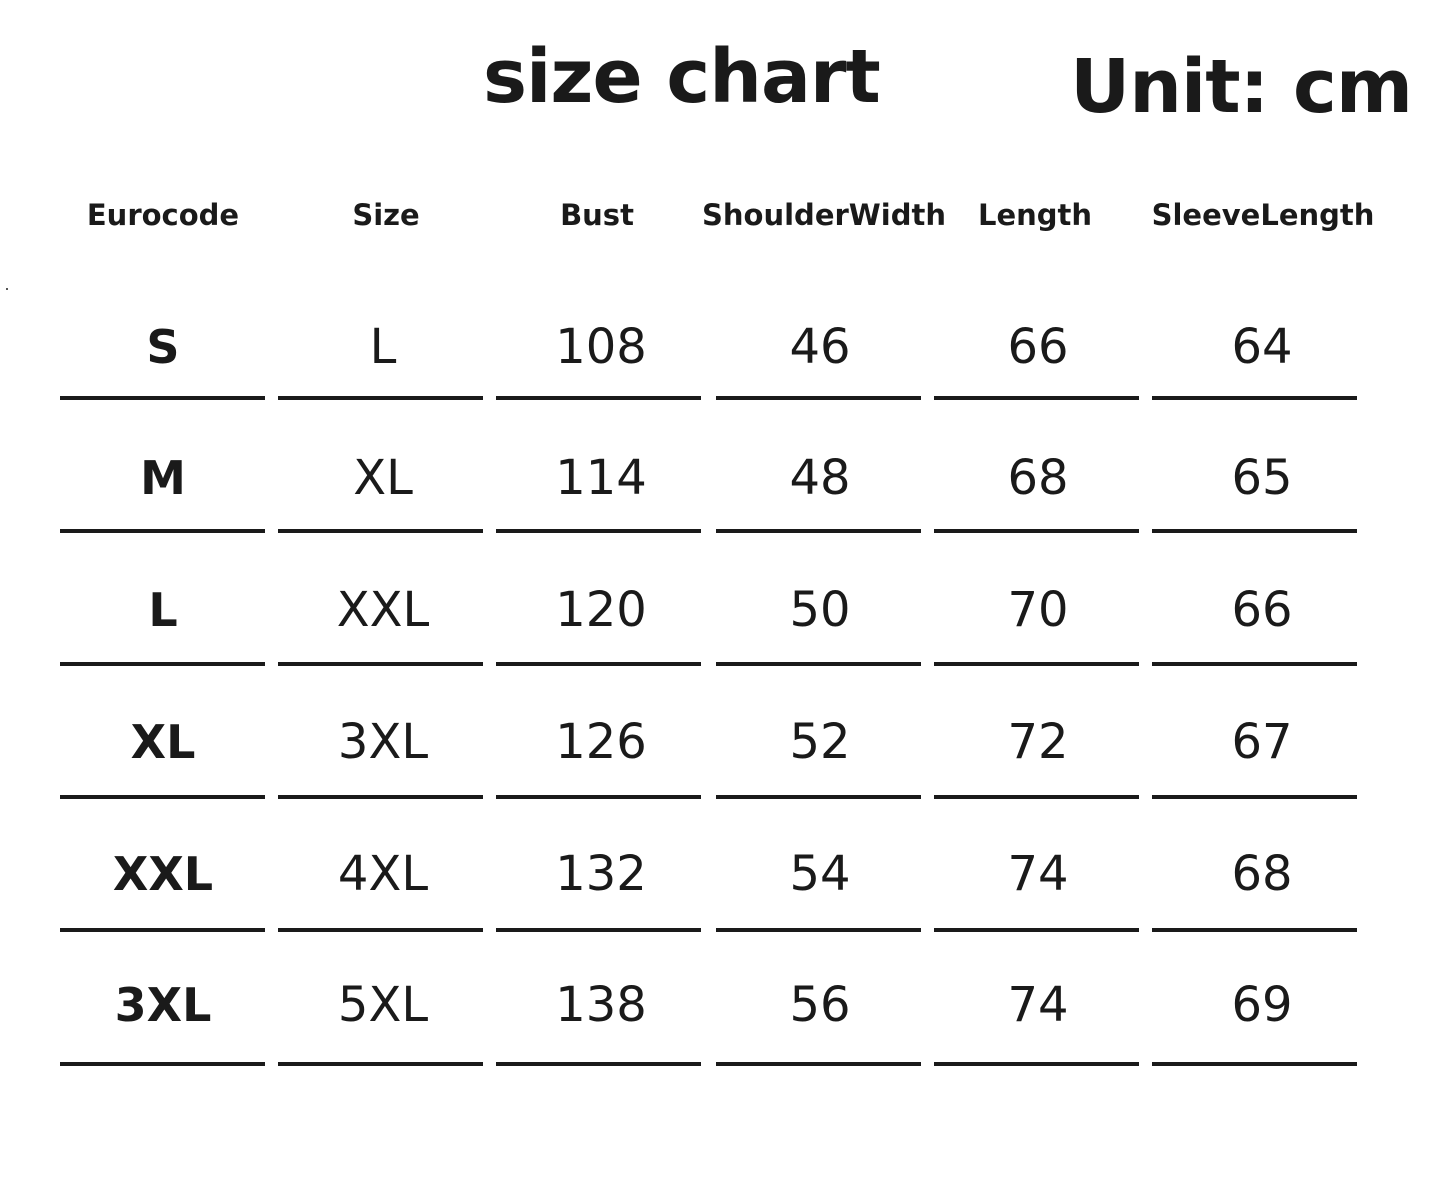  What do you see at coordinates (820, 742) in the screenshot?
I see `table-cell: 52` at bounding box center [820, 742].